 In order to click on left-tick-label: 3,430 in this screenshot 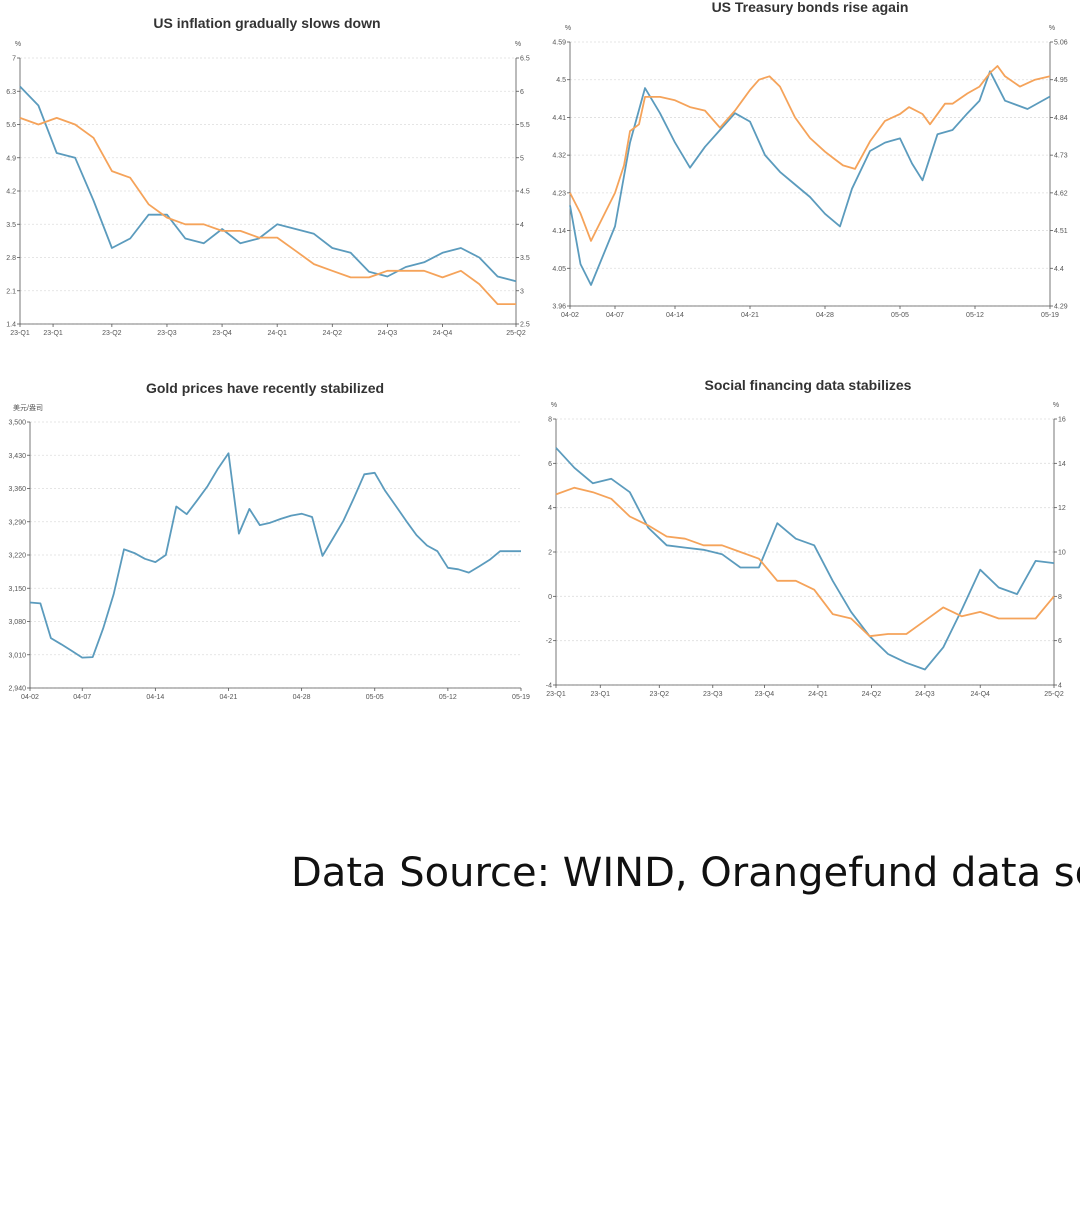, I will do `click(17, 456)`.